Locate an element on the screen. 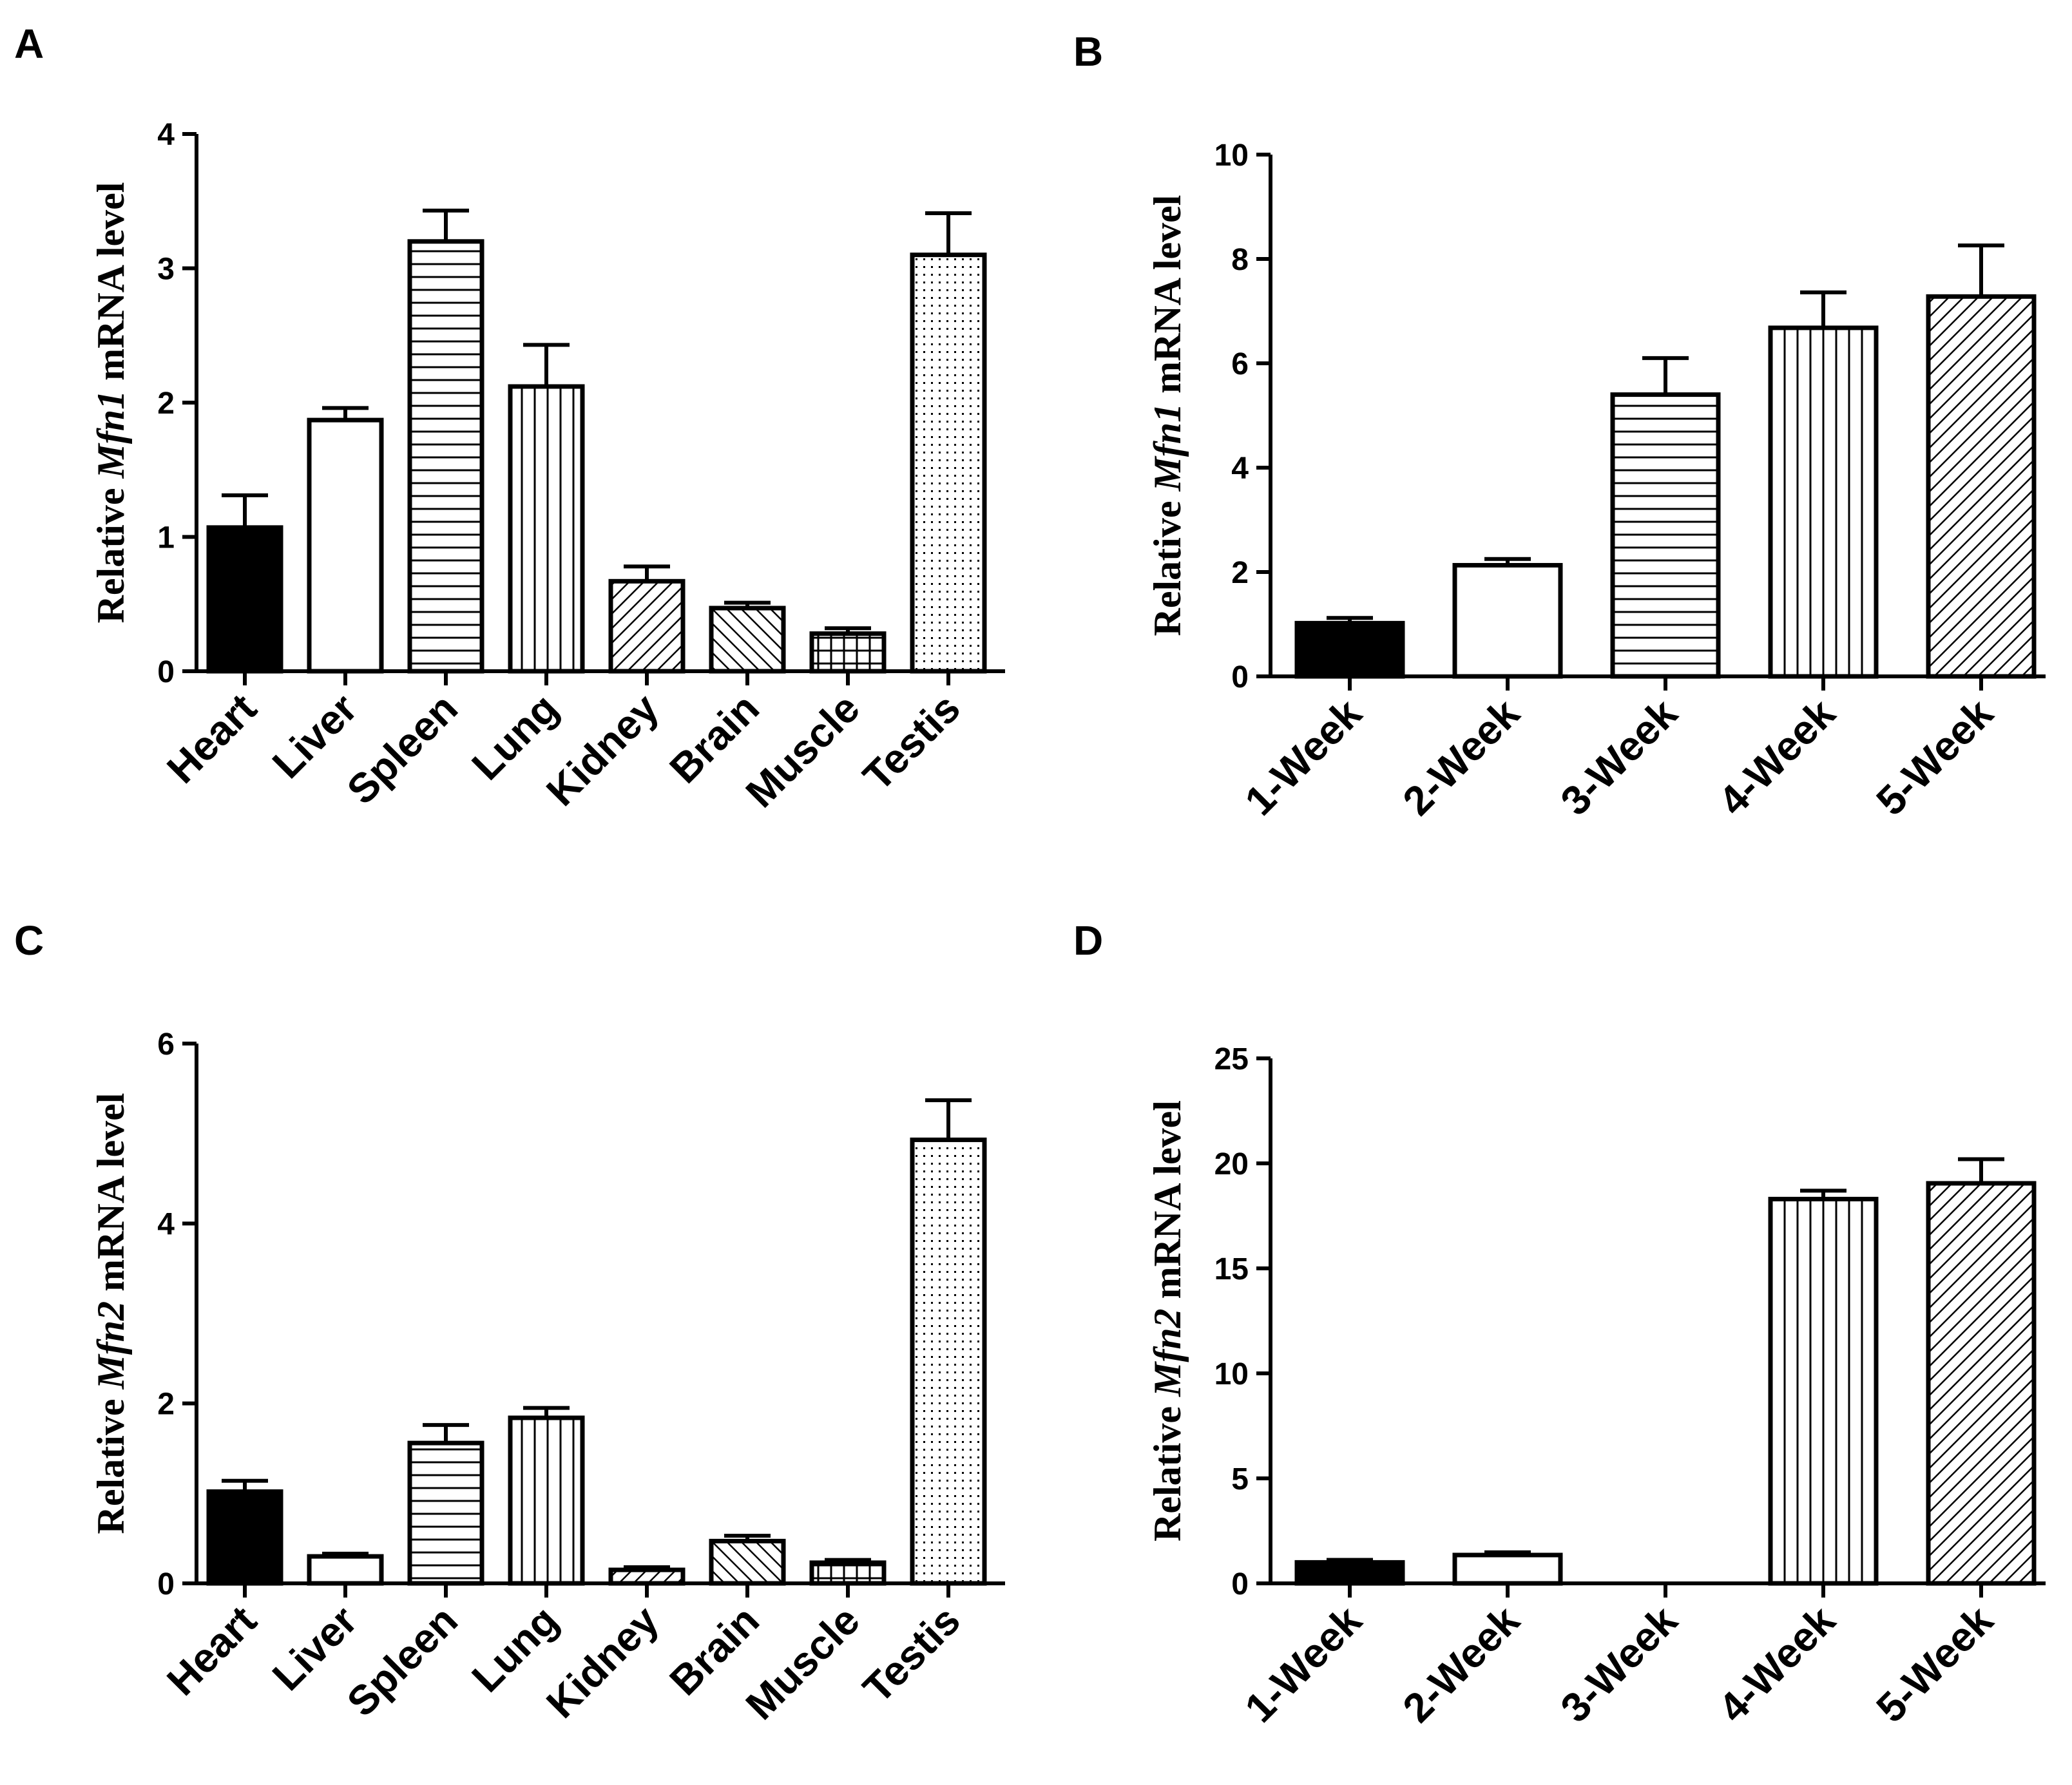 The width and height of the screenshot is (2072, 1785). y-tick-label-20: 20 is located at coordinates (1231, 1164).